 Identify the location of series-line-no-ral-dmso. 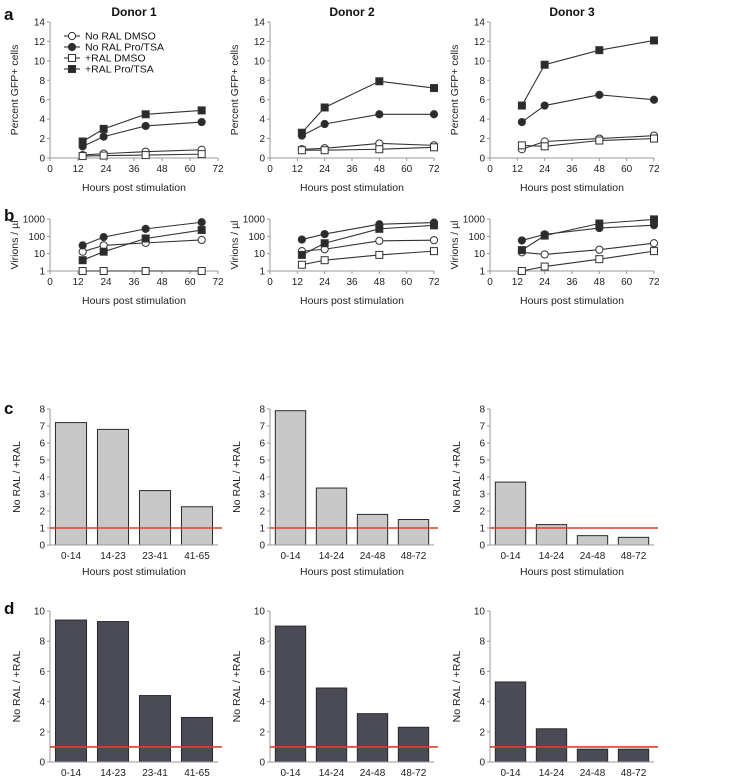
(142, 246).